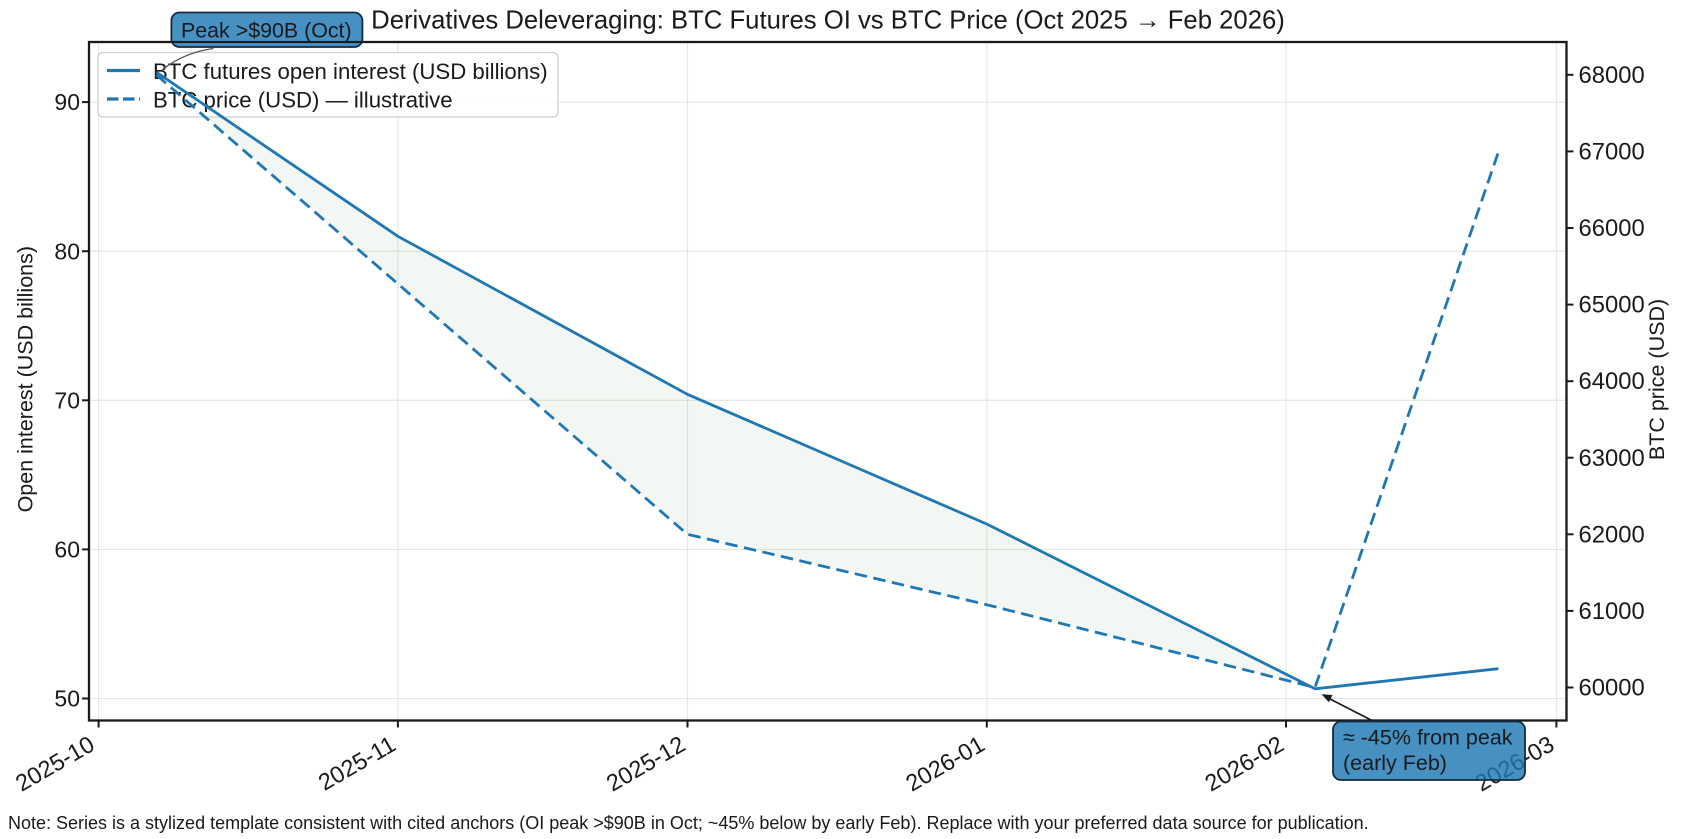 This screenshot has height=839, width=1681. What do you see at coordinates (67, 400) in the screenshot?
I see `svg-text: 70` at bounding box center [67, 400].